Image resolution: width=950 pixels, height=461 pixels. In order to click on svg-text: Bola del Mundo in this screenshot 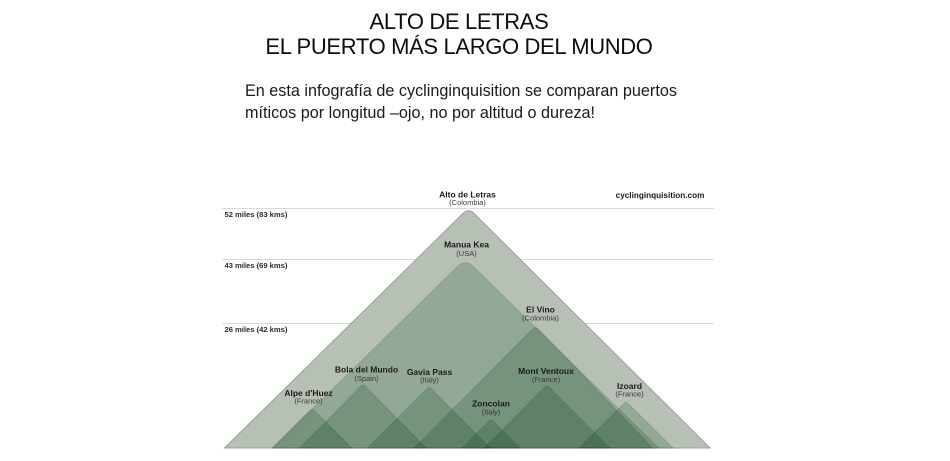, I will do `click(366, 369)`.